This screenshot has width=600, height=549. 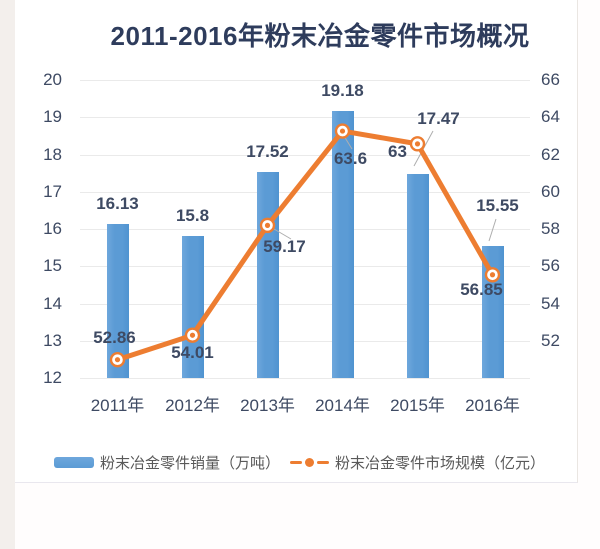 What do you see at coordinates (497, 205) in the screenshot?
I see `bar-value-label: 15.55` at bounding box center [497, 205].